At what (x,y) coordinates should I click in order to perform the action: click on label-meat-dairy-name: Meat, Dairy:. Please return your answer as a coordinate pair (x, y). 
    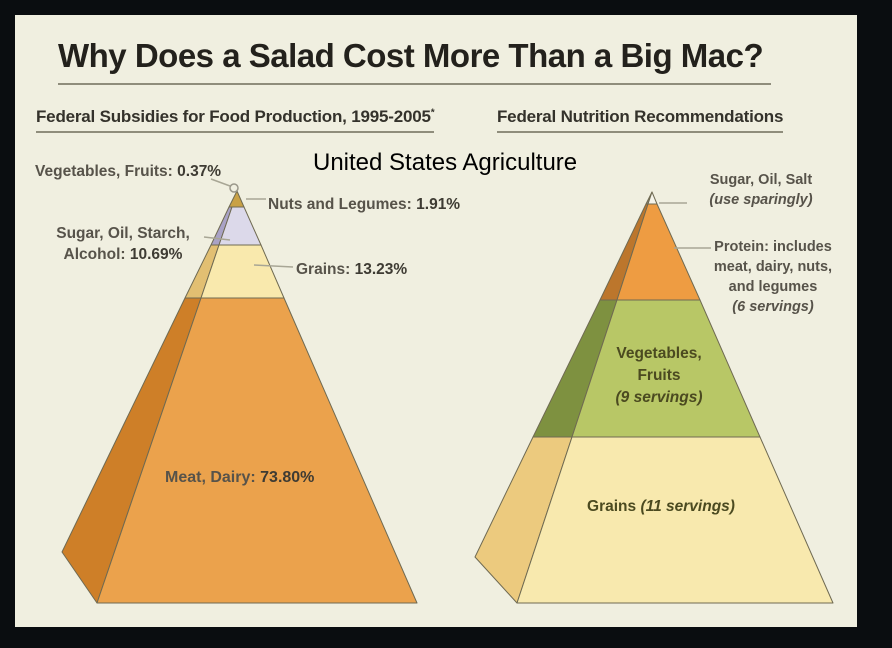
    Looking at the image, I should click on (213, 477).